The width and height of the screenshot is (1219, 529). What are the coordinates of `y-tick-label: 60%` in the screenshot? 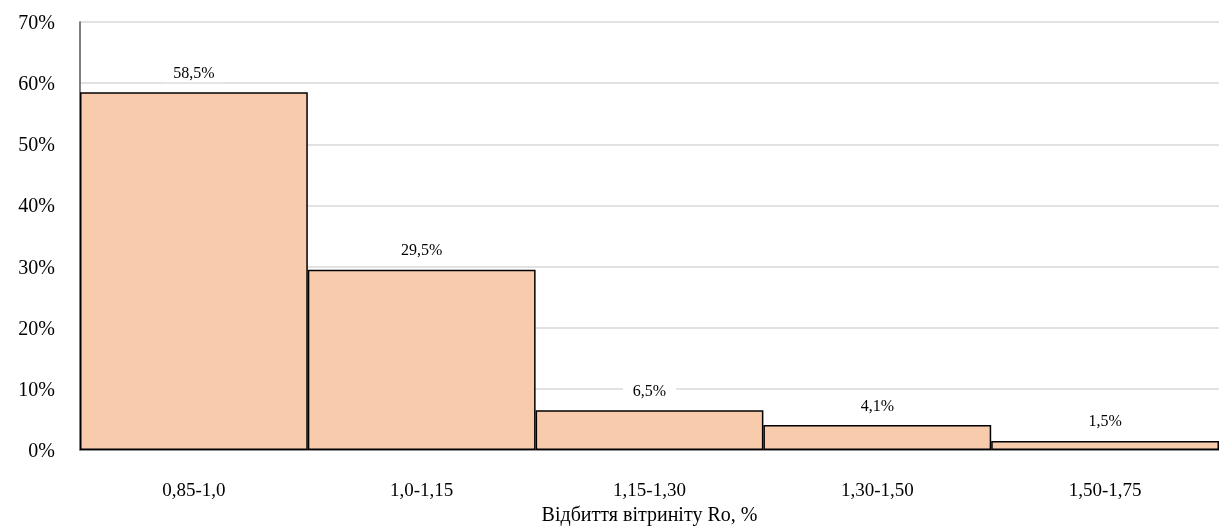 It's located at (36, 83).